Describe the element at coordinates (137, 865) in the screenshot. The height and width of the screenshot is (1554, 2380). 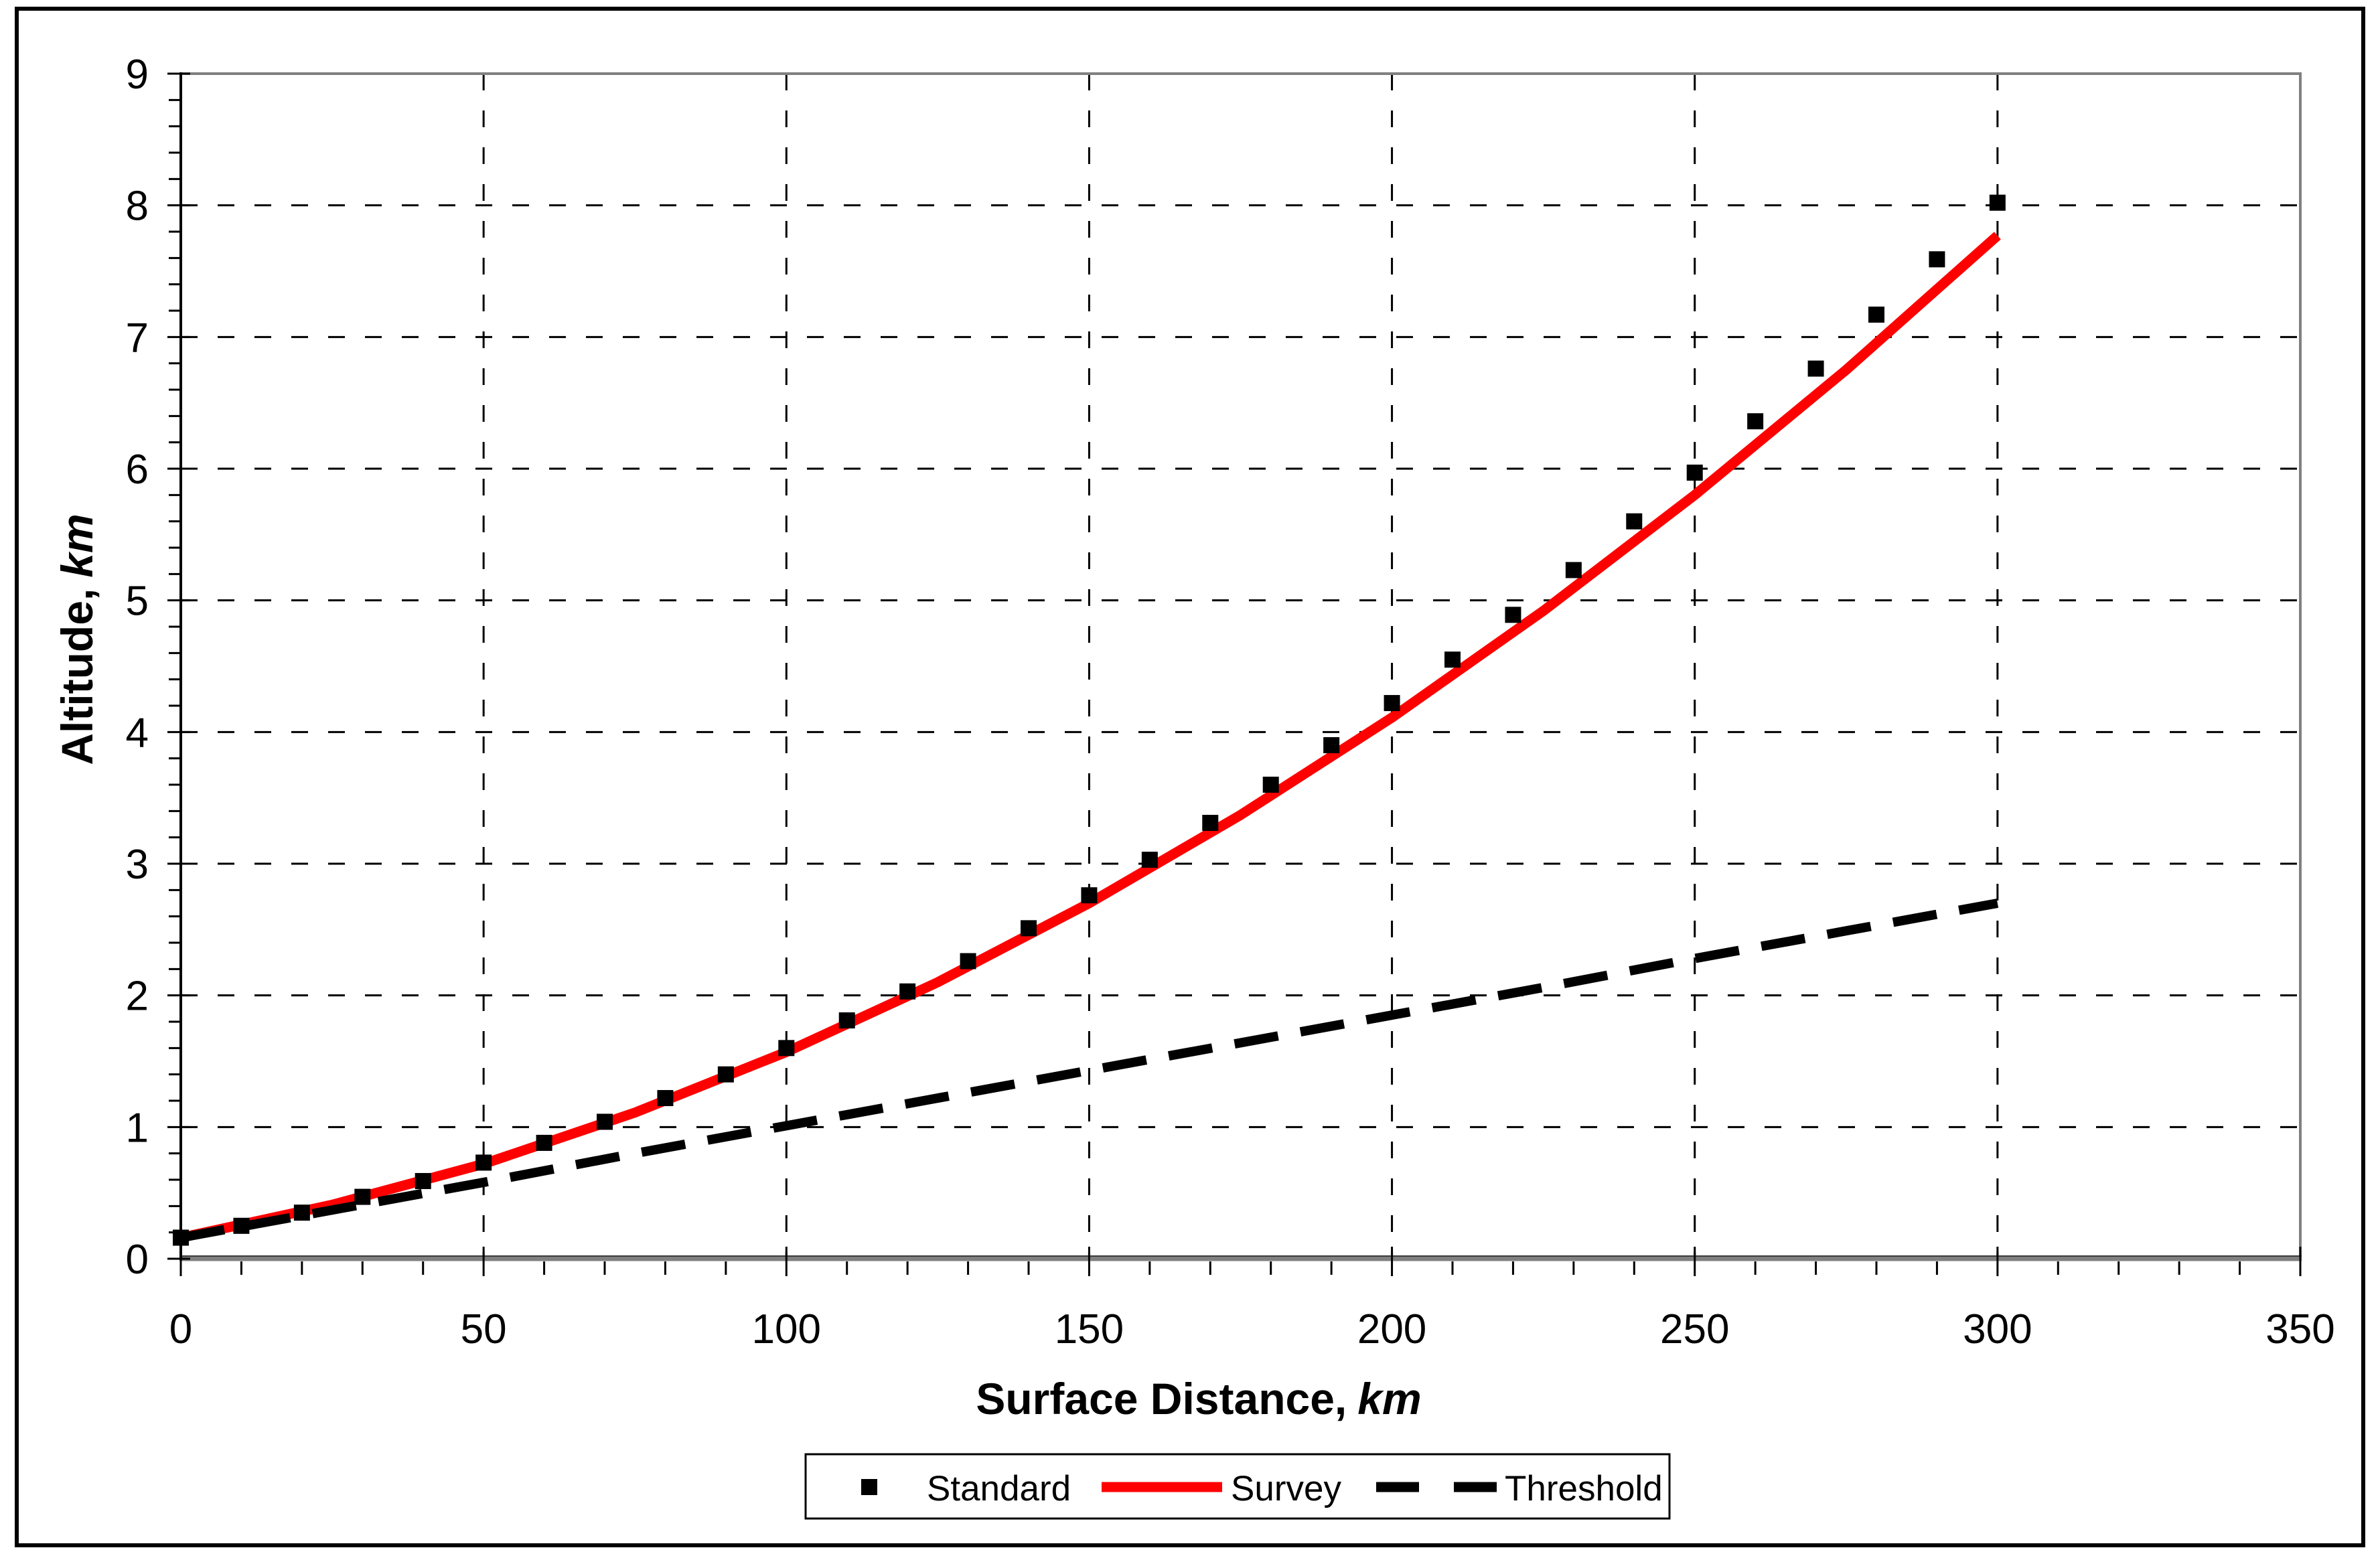
I see `y-tick-label: 3` at that location.